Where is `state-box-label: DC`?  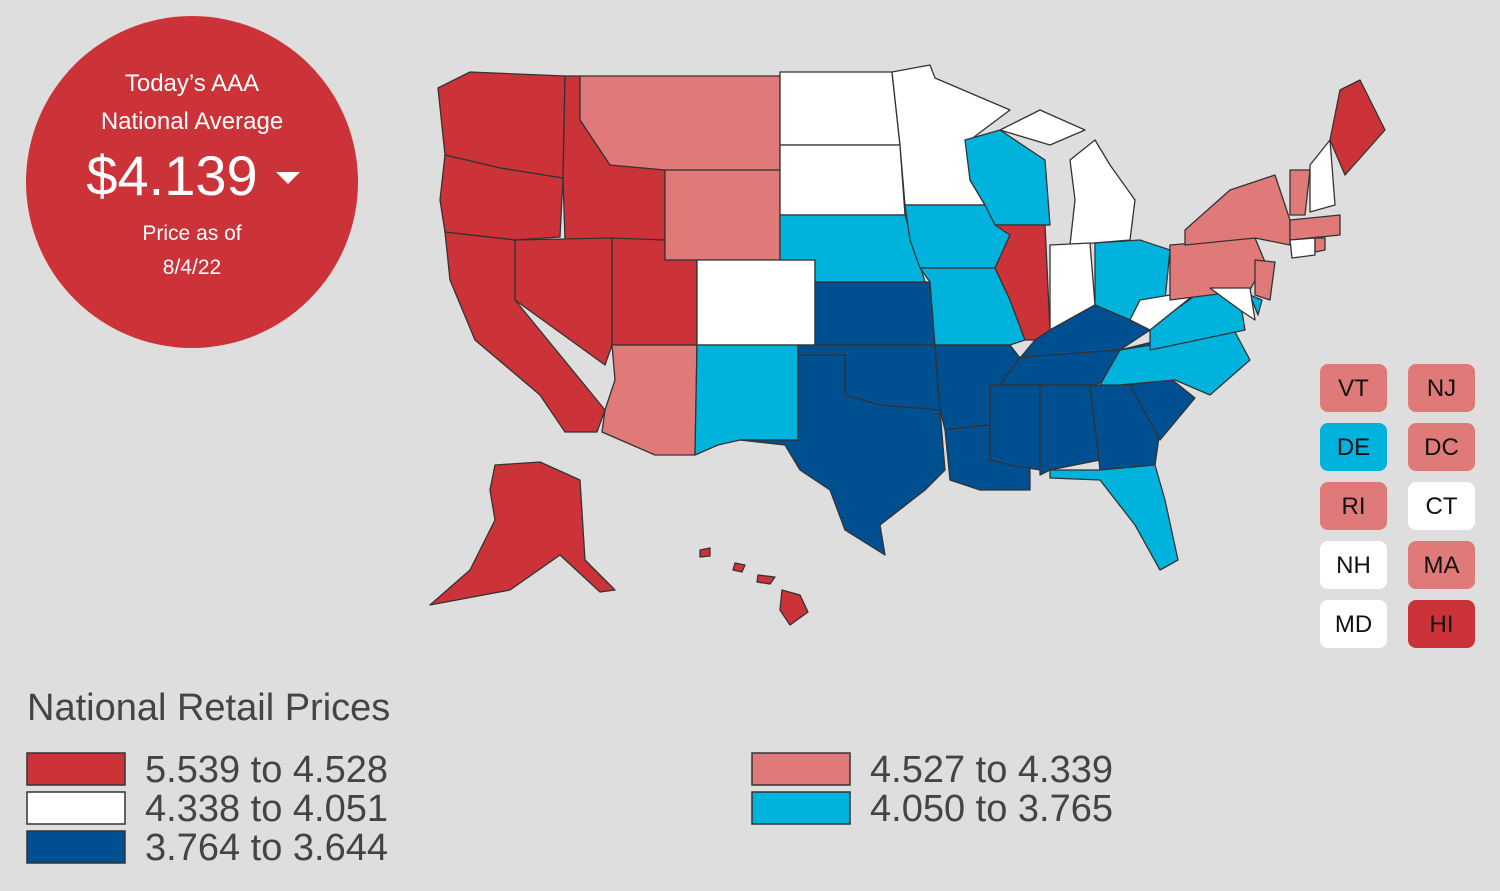 state-box-label: DC is located at coordinates (1441, 447).